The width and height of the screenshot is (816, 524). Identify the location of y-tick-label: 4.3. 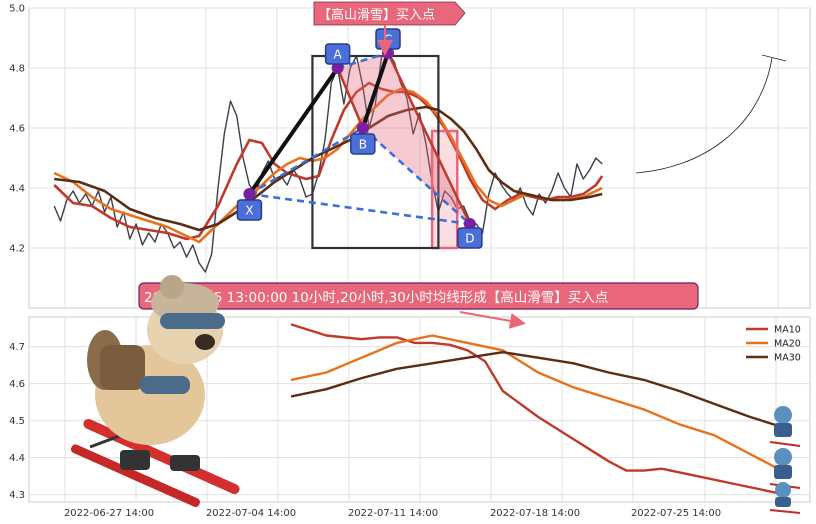
(17, 495).